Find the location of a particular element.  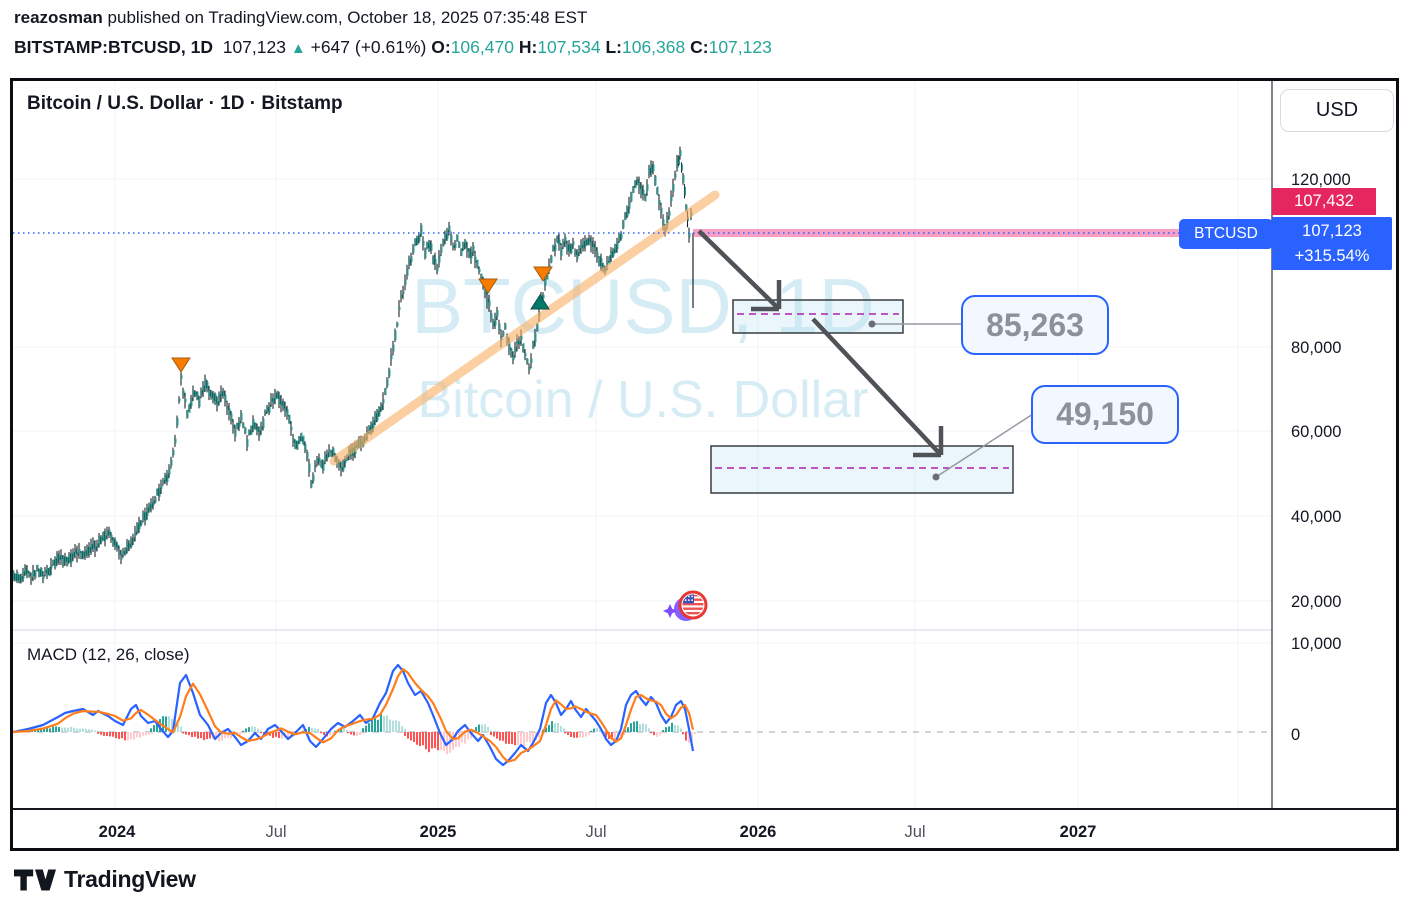

price-axis-label: 20,000 is located at coordinates (1316, 602).